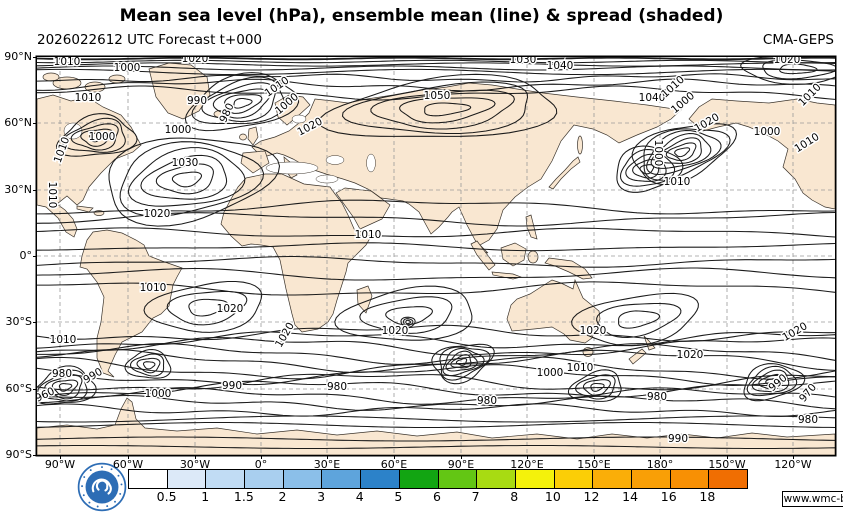  I want to click on lon-label: 150°E, so click(594, 464).